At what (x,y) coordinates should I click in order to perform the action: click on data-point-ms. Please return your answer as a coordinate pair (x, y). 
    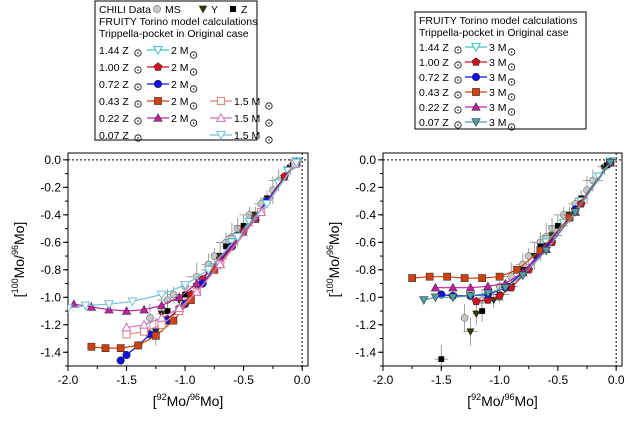
    Looking at the image, I should click on (464, 318).